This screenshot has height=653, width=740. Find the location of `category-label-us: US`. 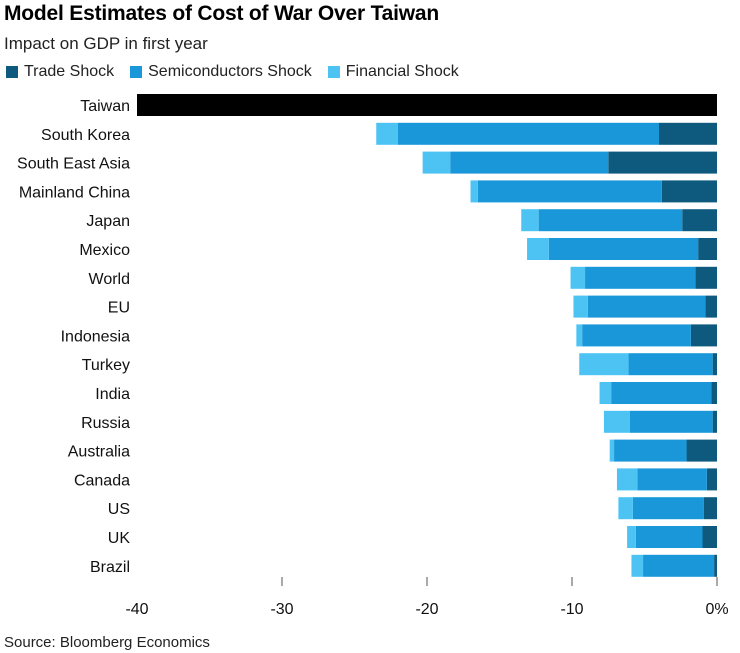

category-label-us: US is located at coordinates (119, 509).